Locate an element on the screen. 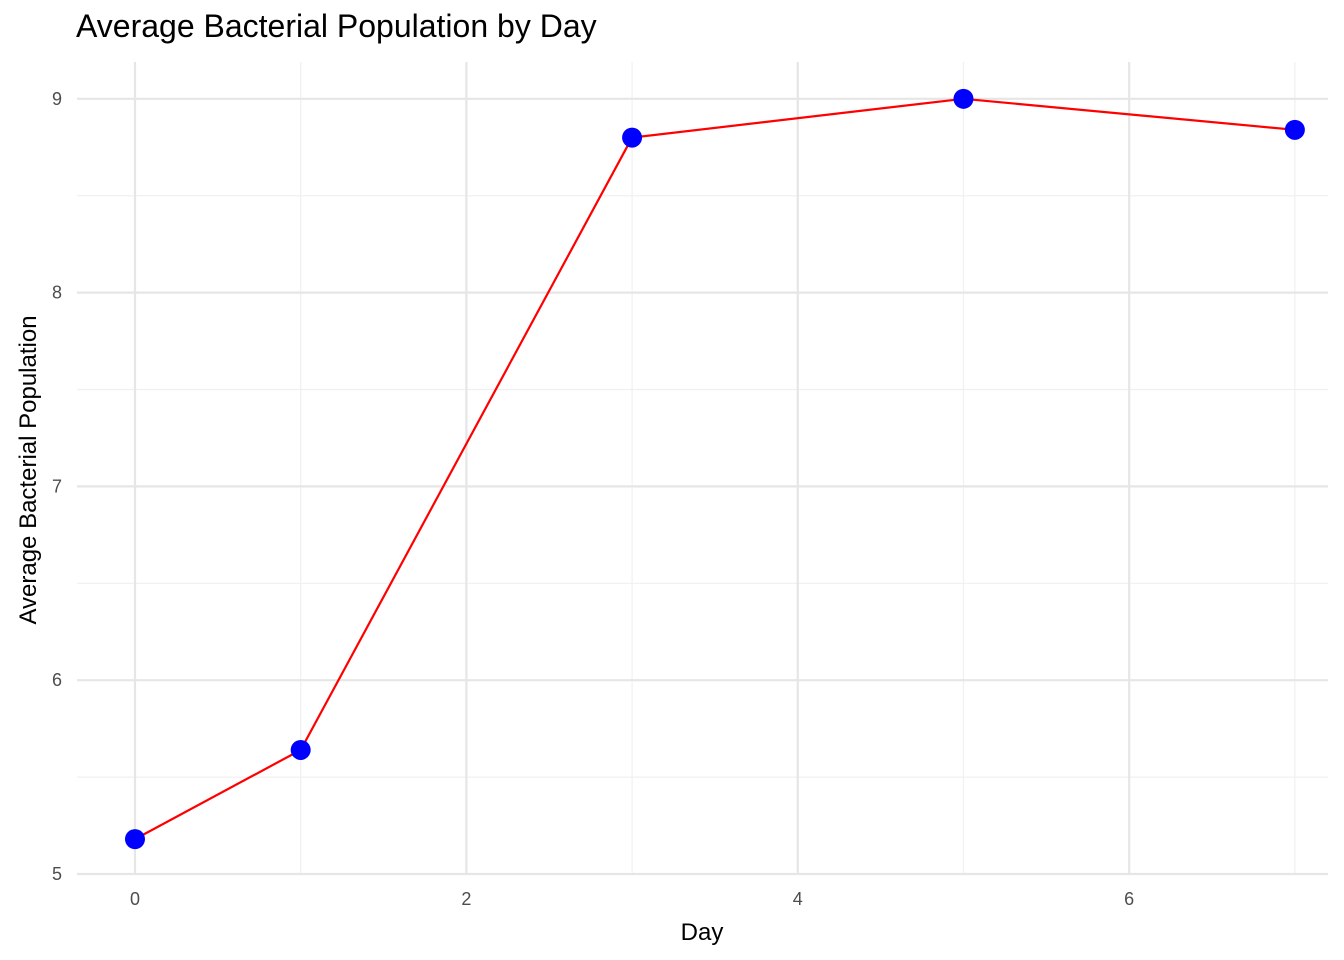 This screenshot has width=1344, height=960. x-tick-labels: 0 2 4 6 is located at coordinates (632, 899).